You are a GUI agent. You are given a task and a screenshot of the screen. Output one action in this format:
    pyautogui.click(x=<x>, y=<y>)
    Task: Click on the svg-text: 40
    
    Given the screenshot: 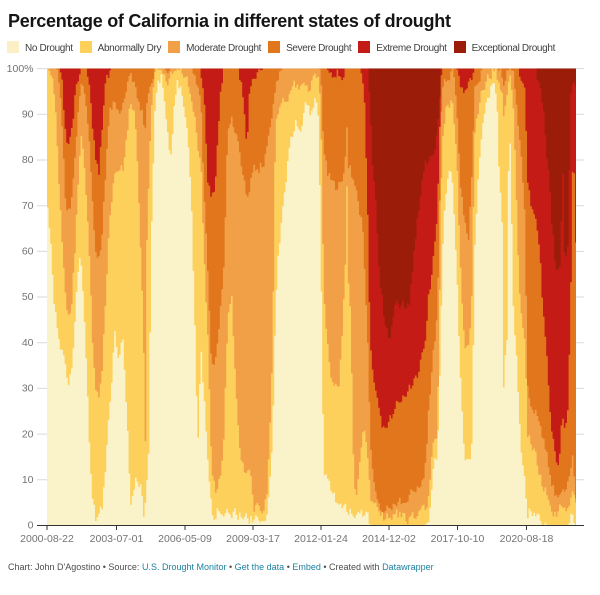 What is the action you would take?
    pyautogui.click(x=28, y=343)
    